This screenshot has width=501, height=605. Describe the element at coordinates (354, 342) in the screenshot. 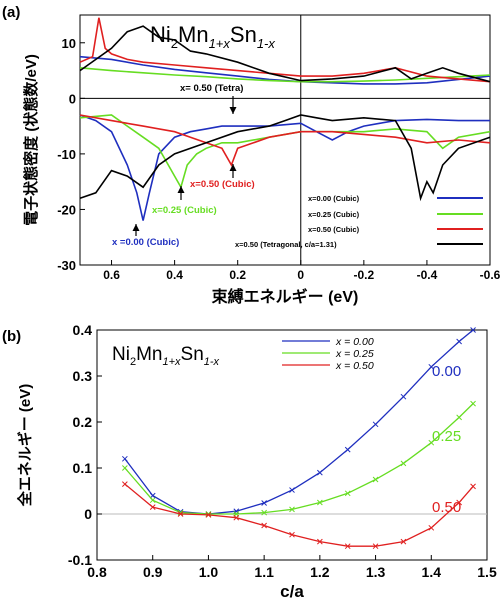

I see `panel-b-legend-label: x = 0.00` at that location.